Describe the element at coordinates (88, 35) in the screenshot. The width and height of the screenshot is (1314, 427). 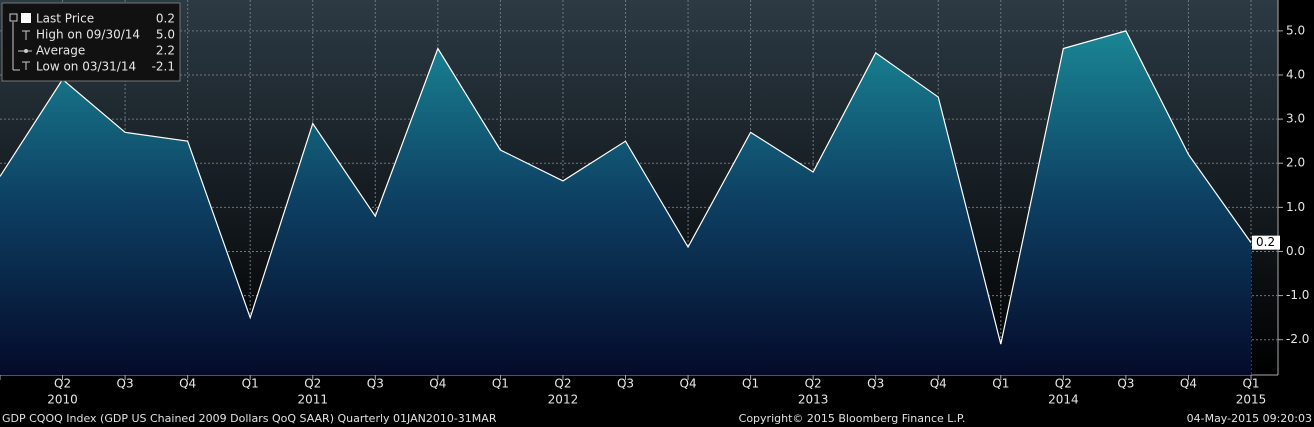
I see `legend-label: High on 09/30/14` at that location.